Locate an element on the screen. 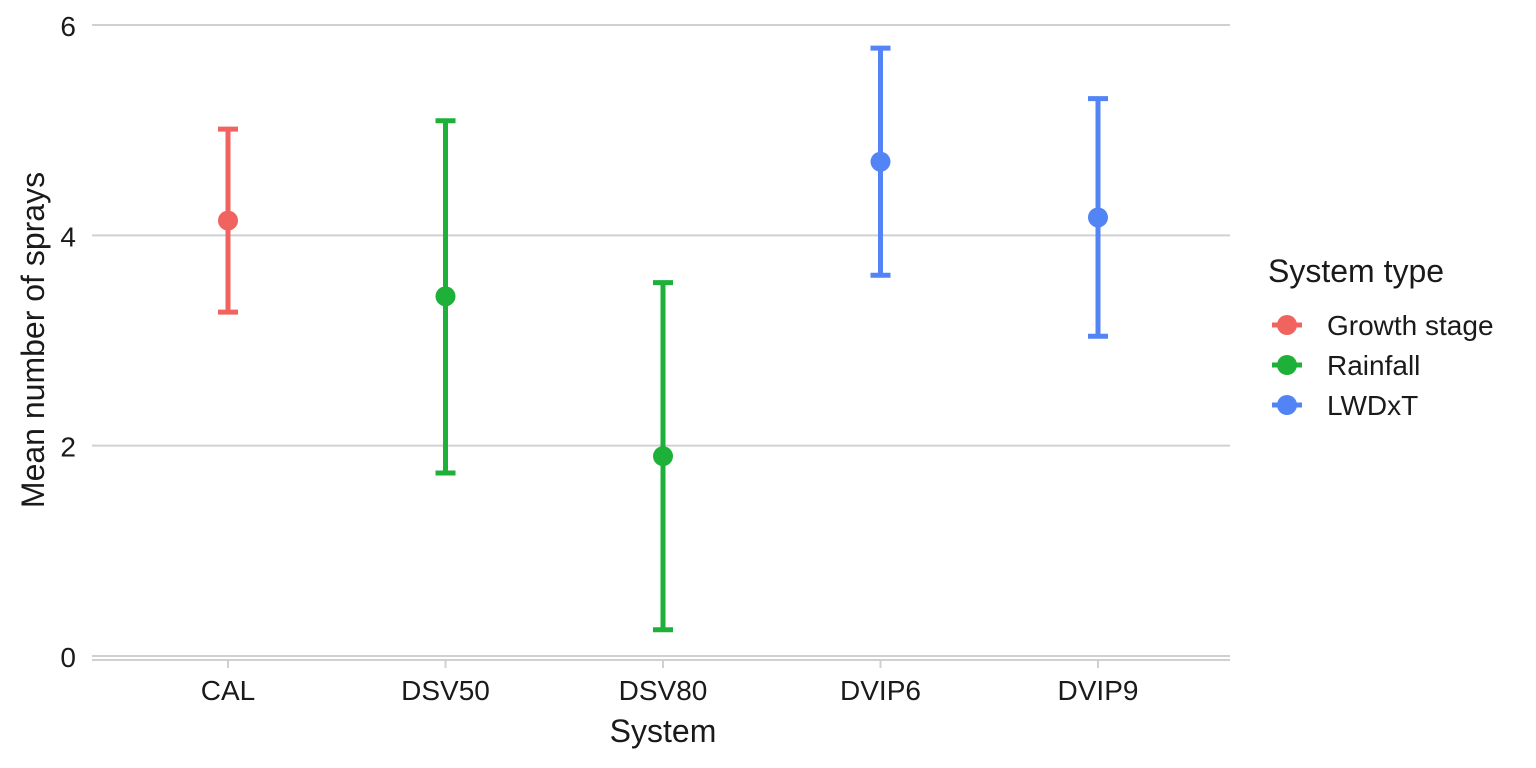 The height and width of the screenshot is (768, 1536). y-axis-label: Mean number of sprays is located at coordinates (33, 340).